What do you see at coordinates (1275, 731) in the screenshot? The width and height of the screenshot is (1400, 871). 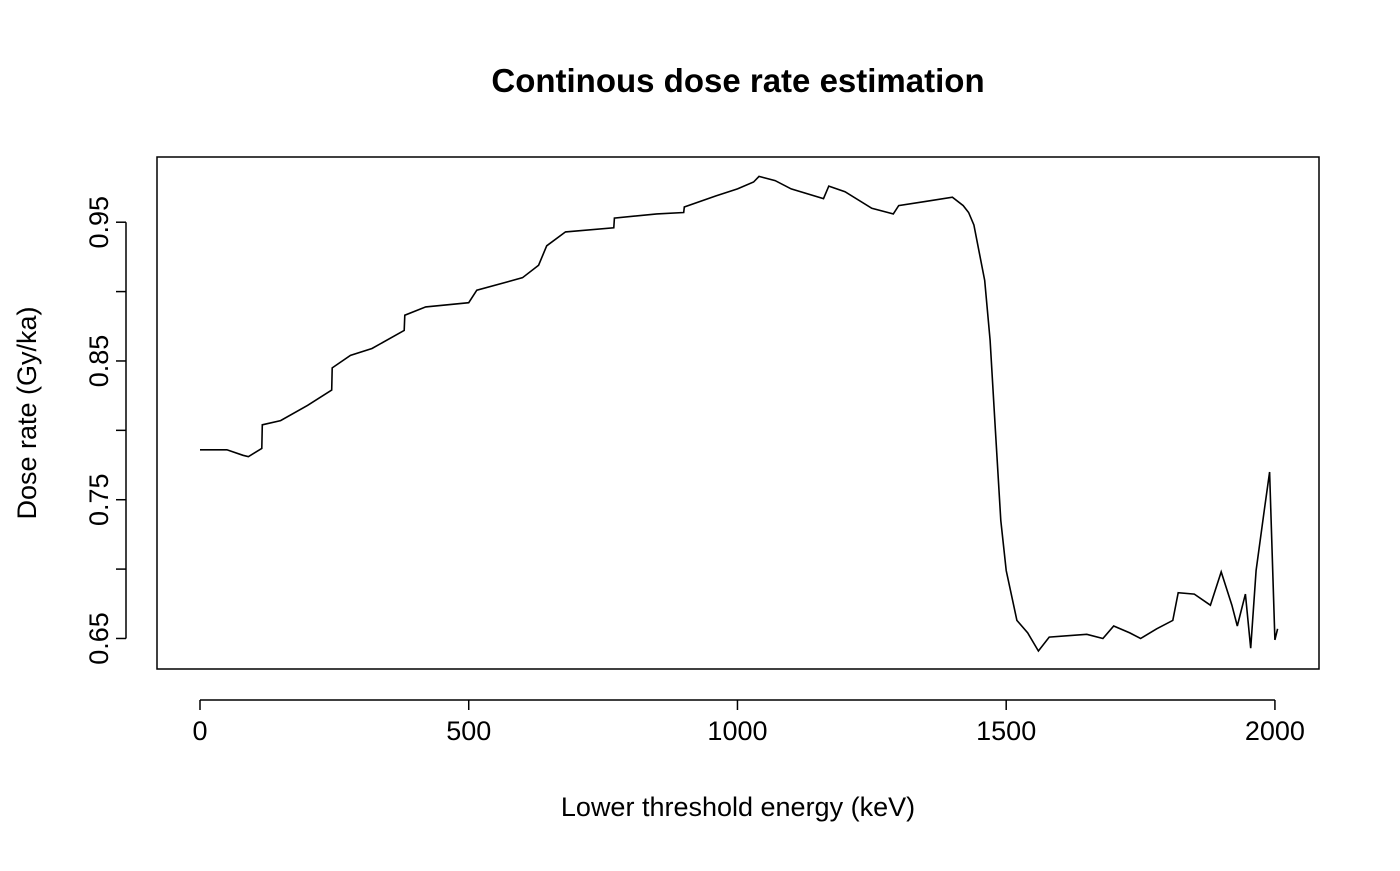 I see `x-tick-label: 2000` at bounding box center [1275, 731].